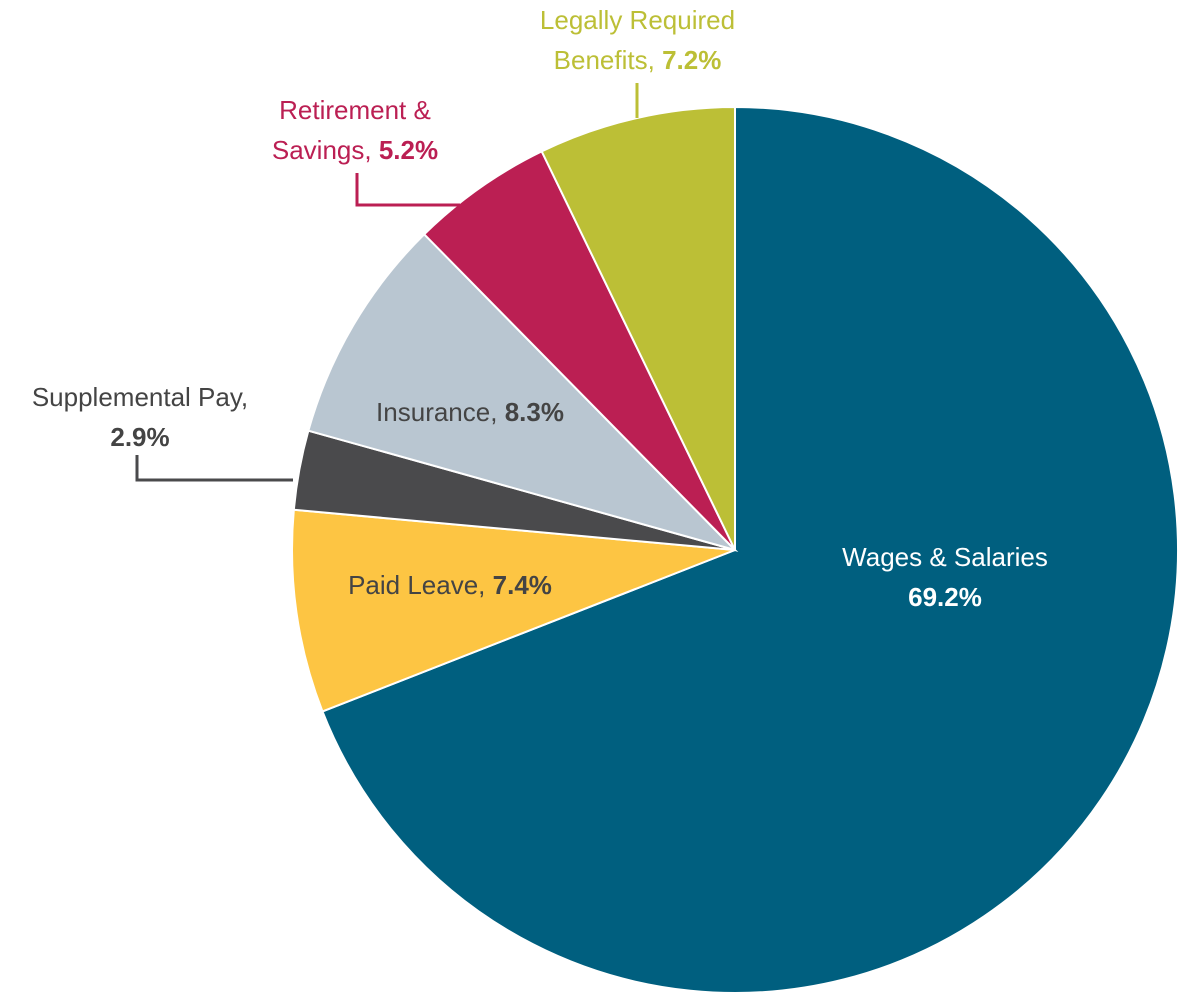 The image size is (1184, 996). Describe the element at coordinates (945, 557) in the screenshot. I see `category-name: Wages & Salaries` at that location.